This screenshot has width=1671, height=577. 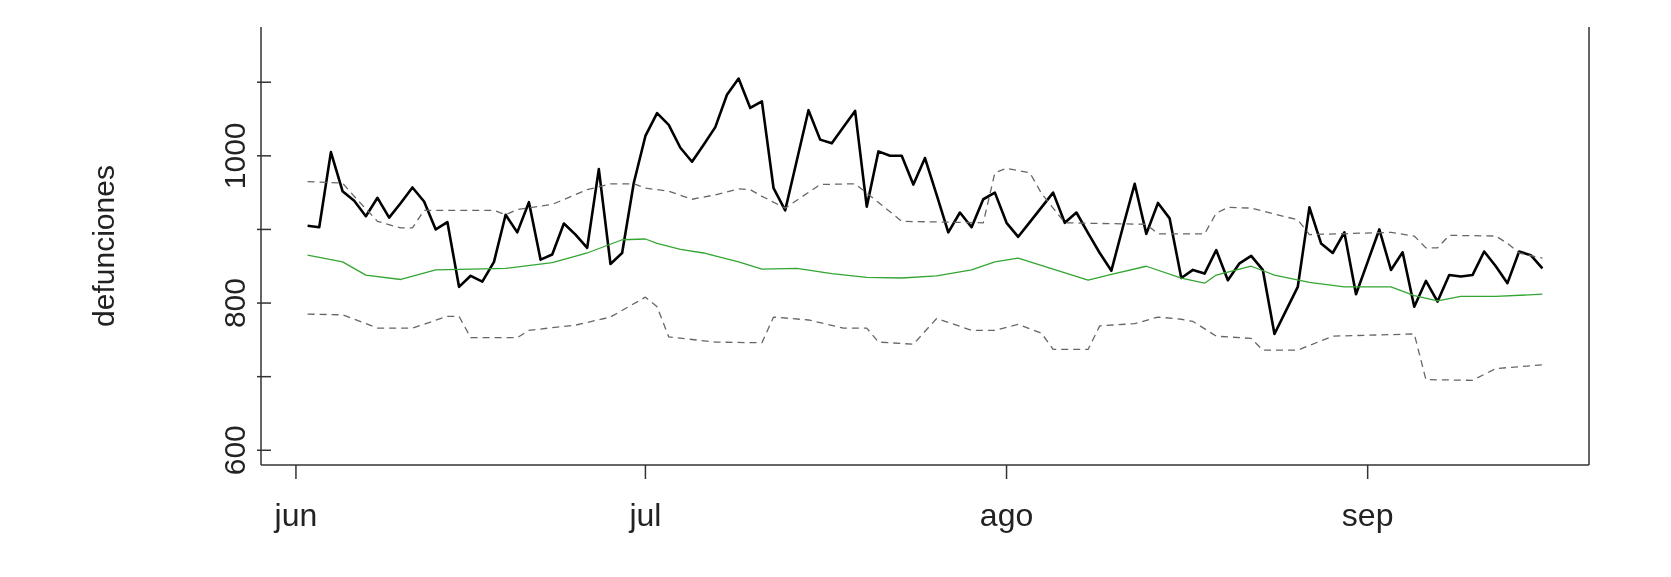 What do you see at coordinates (295, 514) in the screenshot?
I see `x-tick-label: jun` at bounding box center [295, 514].